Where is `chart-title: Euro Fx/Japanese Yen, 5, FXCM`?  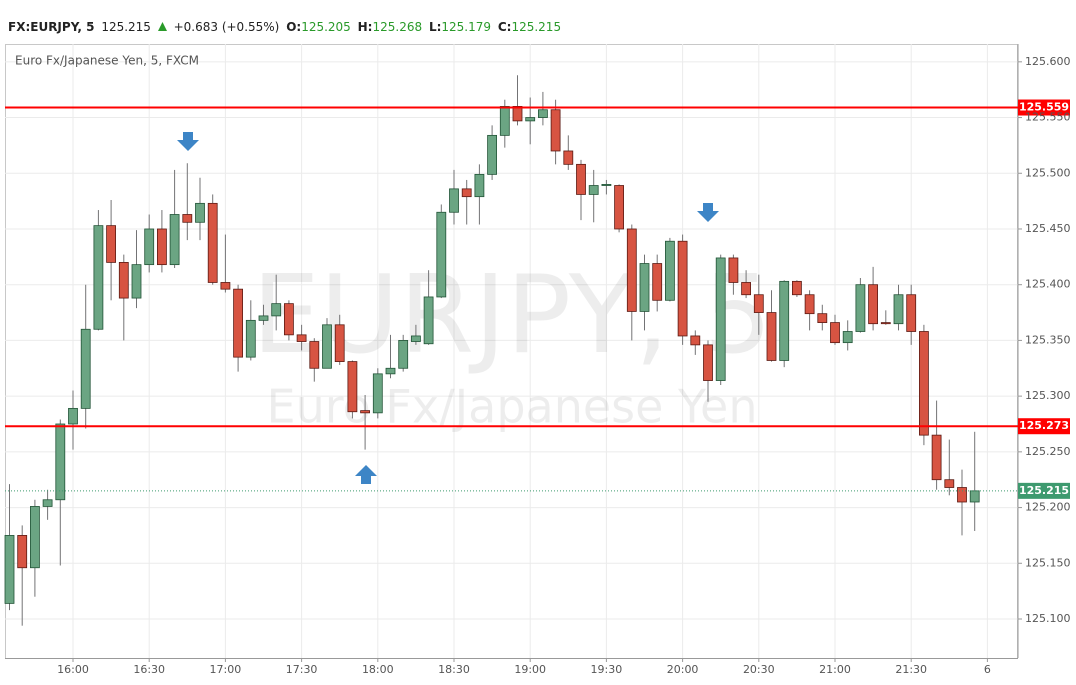
chart-title: Euro Fx/Japanese Yen, 5, FXCM is located at coordinates (107, 61).